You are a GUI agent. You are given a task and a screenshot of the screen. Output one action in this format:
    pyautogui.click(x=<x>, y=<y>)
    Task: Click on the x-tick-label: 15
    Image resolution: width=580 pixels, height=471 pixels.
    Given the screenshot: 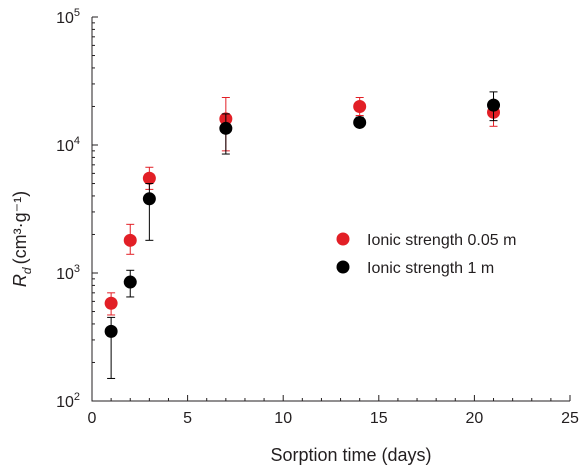 What is the action you would take?
    pyautogui.click(x=379, y=418)
    